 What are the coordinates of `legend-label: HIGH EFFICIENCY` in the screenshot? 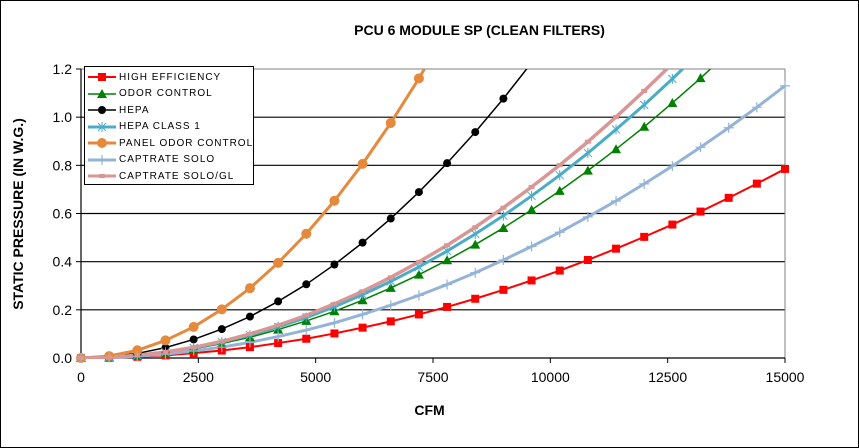 It's located at (170, 77).